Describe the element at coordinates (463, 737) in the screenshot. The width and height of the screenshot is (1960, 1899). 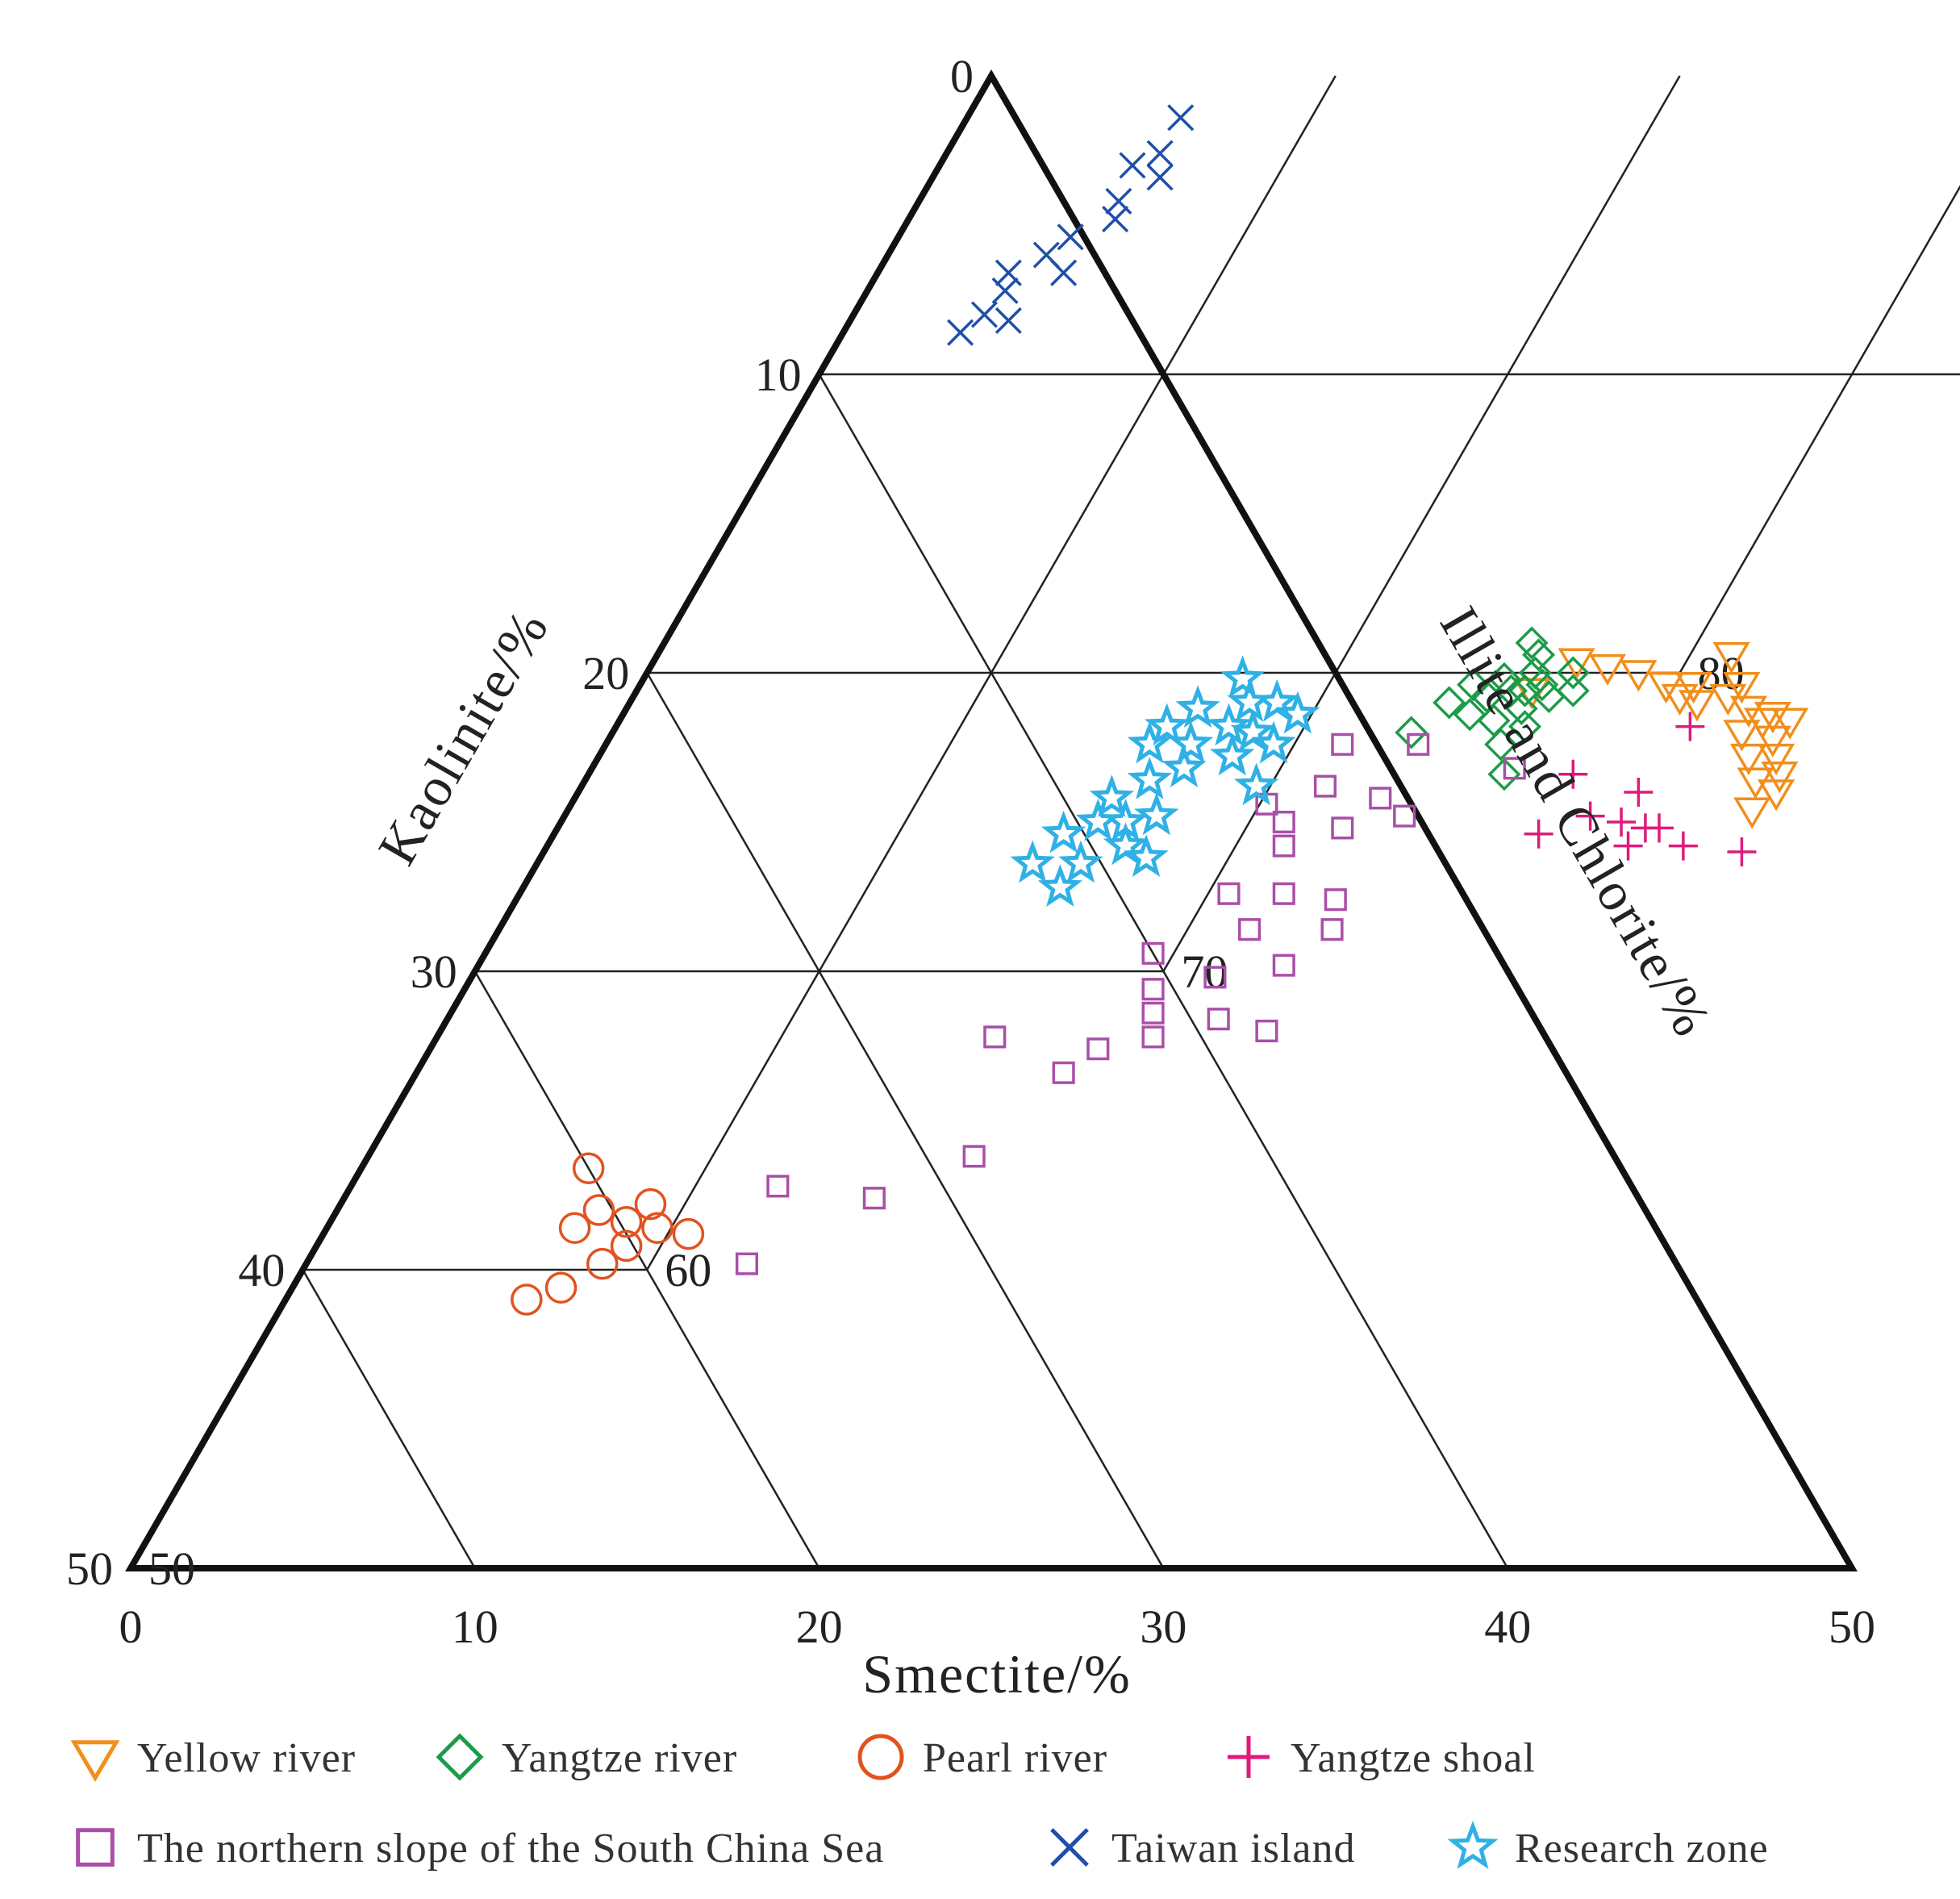
I see `left-axis-title: Kaolinite/%` at that location.